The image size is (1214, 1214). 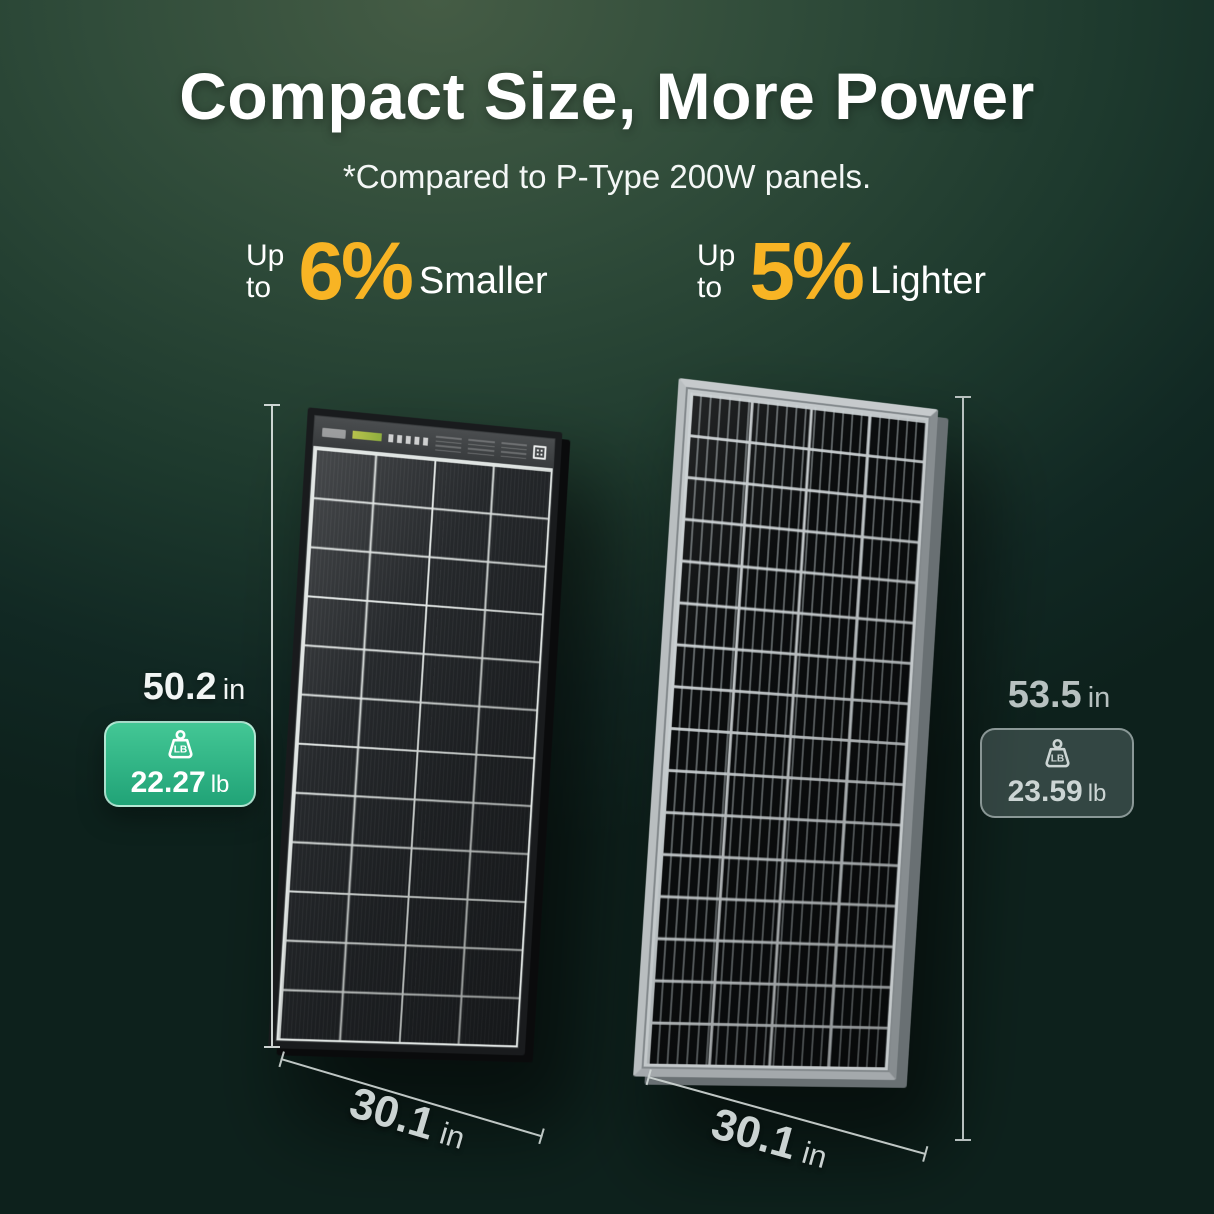 What do you see at coordinates (539, 452) in the screenshot?
I see `qr-code-icon` at bounding box center [539, 452].